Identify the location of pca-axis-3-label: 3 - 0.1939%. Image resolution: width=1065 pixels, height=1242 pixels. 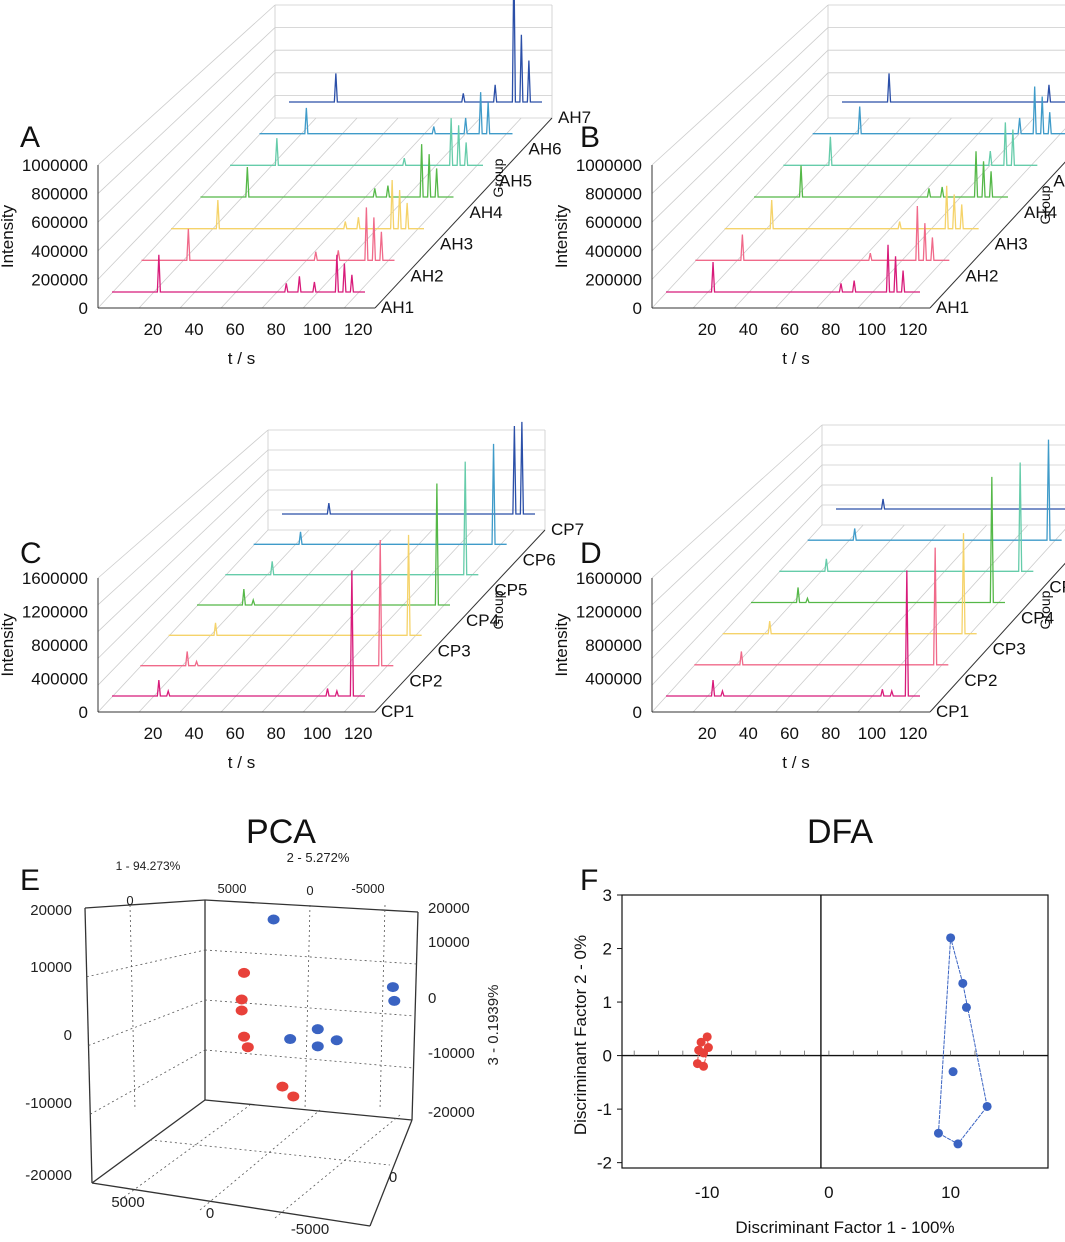
(493, 1025).